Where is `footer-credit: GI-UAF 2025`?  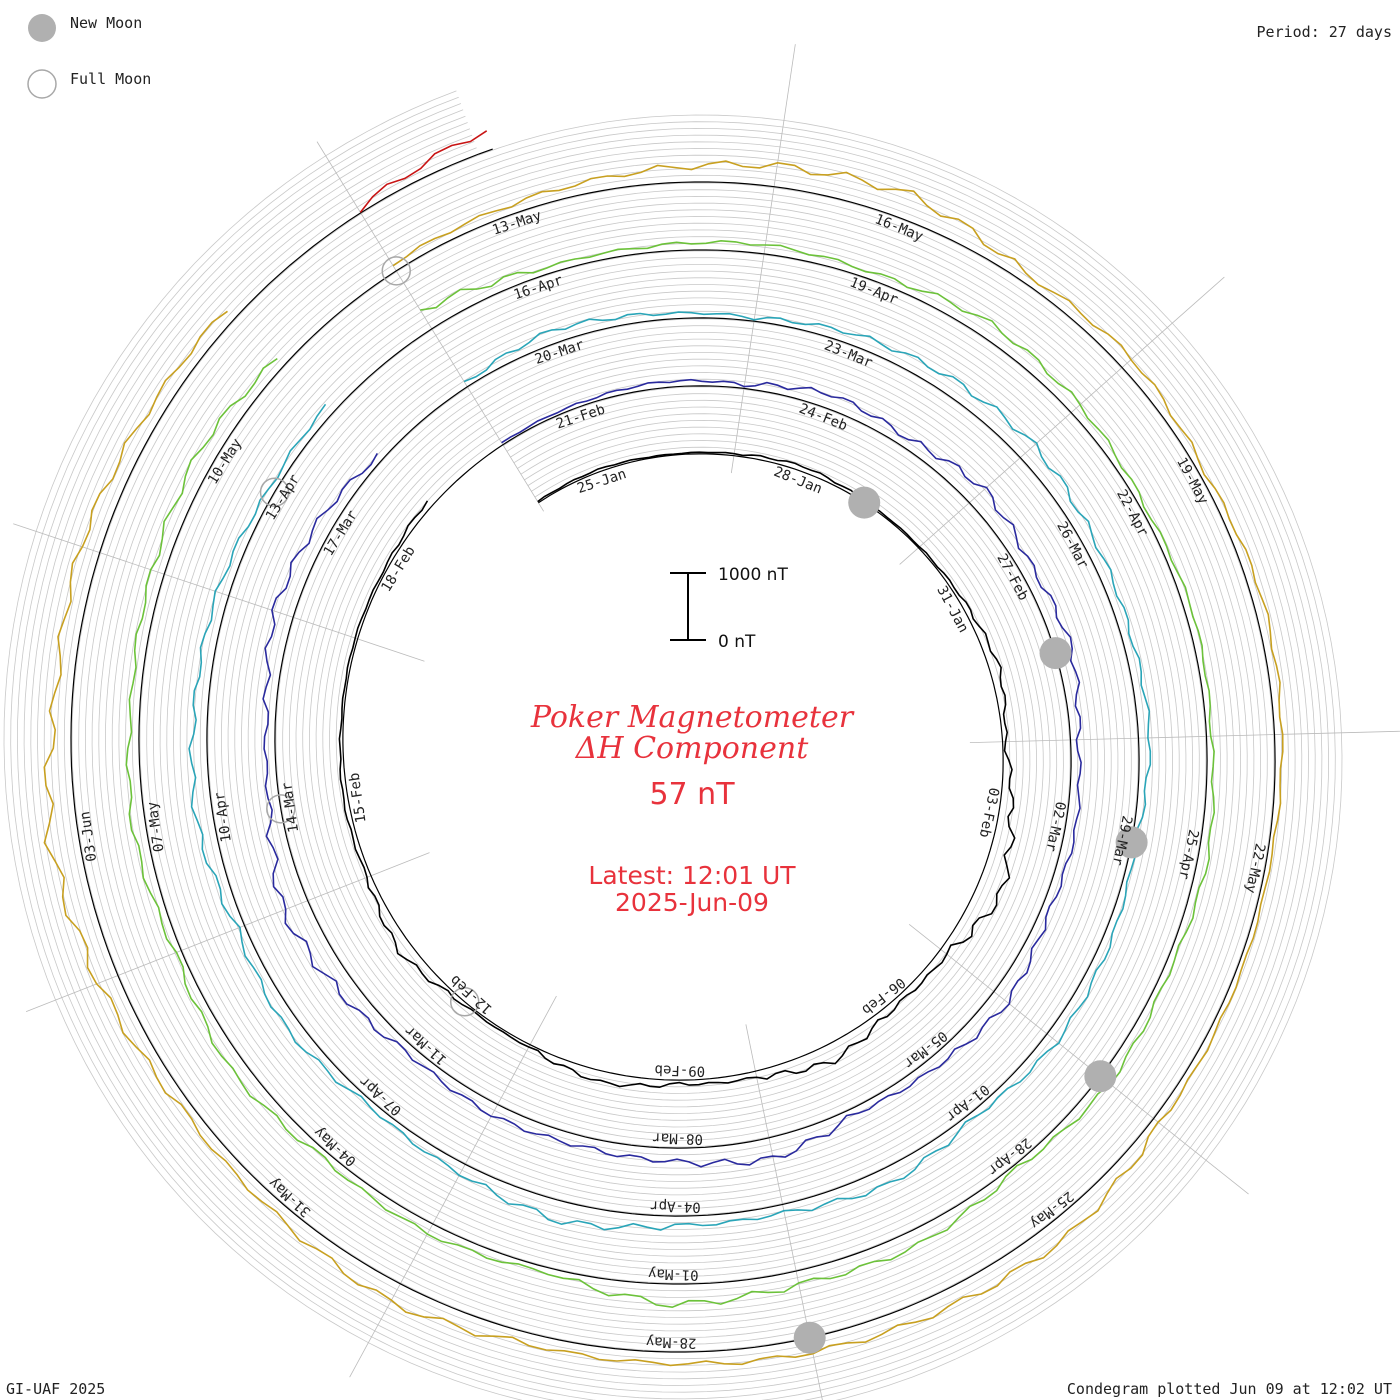 footer-credit: GI-UAF 2025 is located at coordinates (55, 1389).